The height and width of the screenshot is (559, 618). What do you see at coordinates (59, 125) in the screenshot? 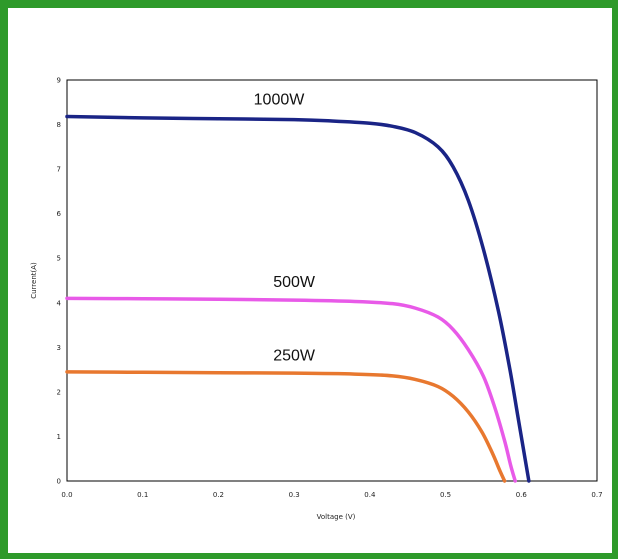
I see `y-tick-label: 8` at bounding box center [59, 125].